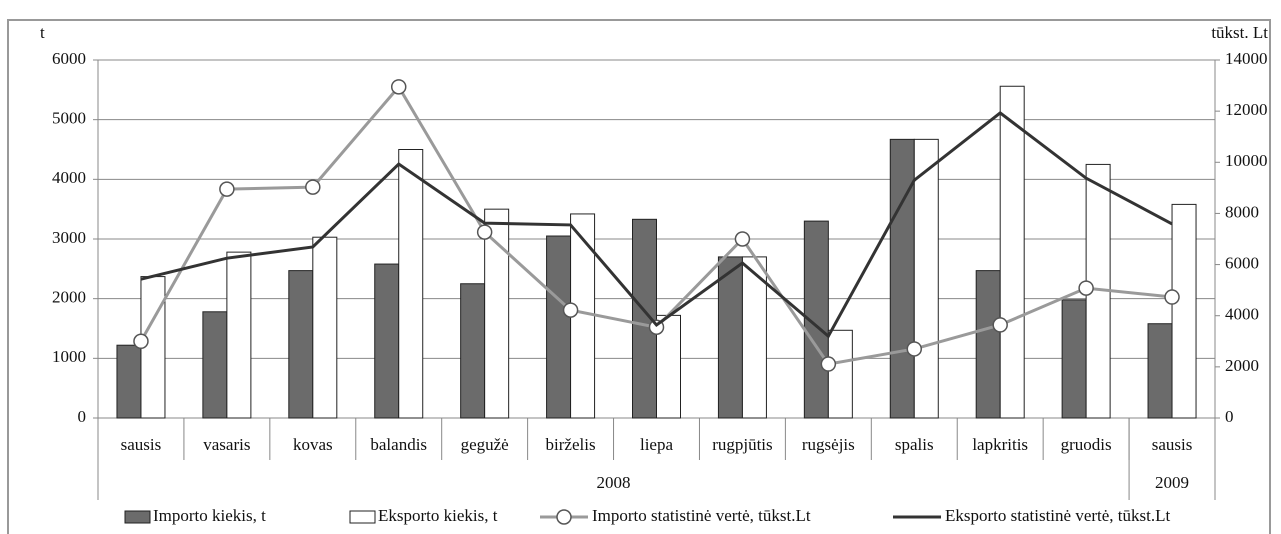 The width and height of the screenshot is (1281, 534). What do you see at coordinates (69, 297) in the screenshot?
I see `y-tick-label: 2000` at bounding box center [69, 297].